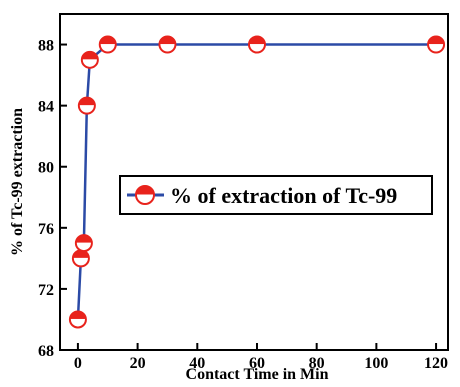 The height and width of the screenshot is (387, 460). What do you see at coordinates (317, 363) in the screenshot?
I see `x-tick-label: 80` at bounding box center [317, 363].